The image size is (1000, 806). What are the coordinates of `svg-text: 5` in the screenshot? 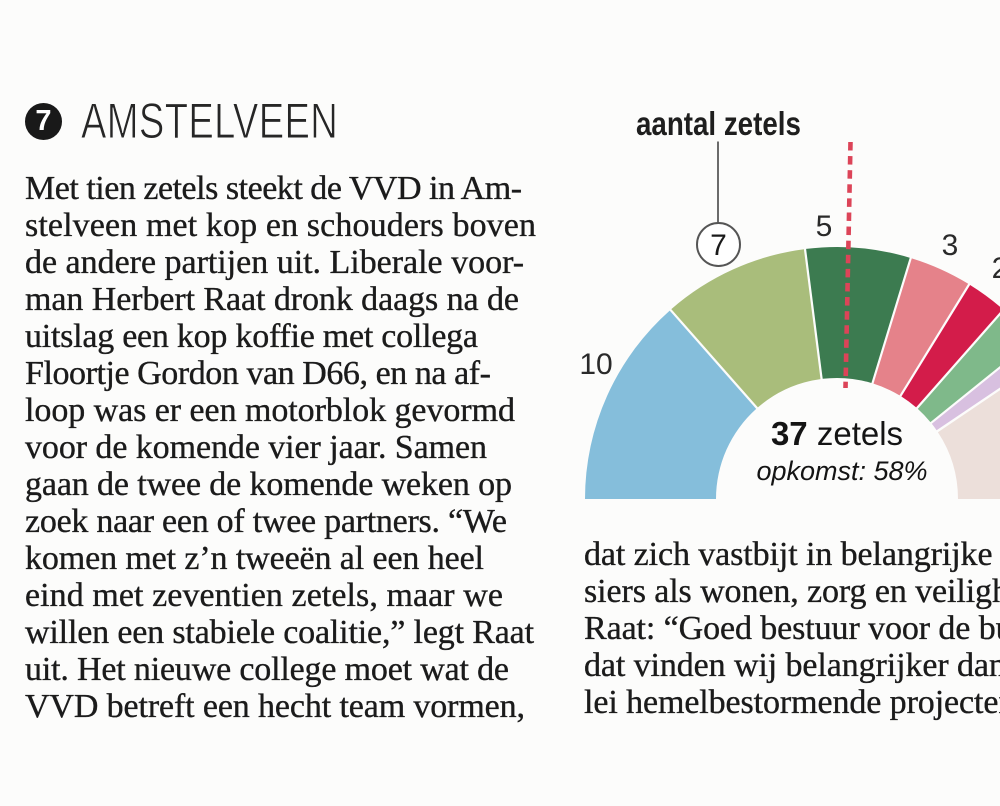 It's located at (824, 226).